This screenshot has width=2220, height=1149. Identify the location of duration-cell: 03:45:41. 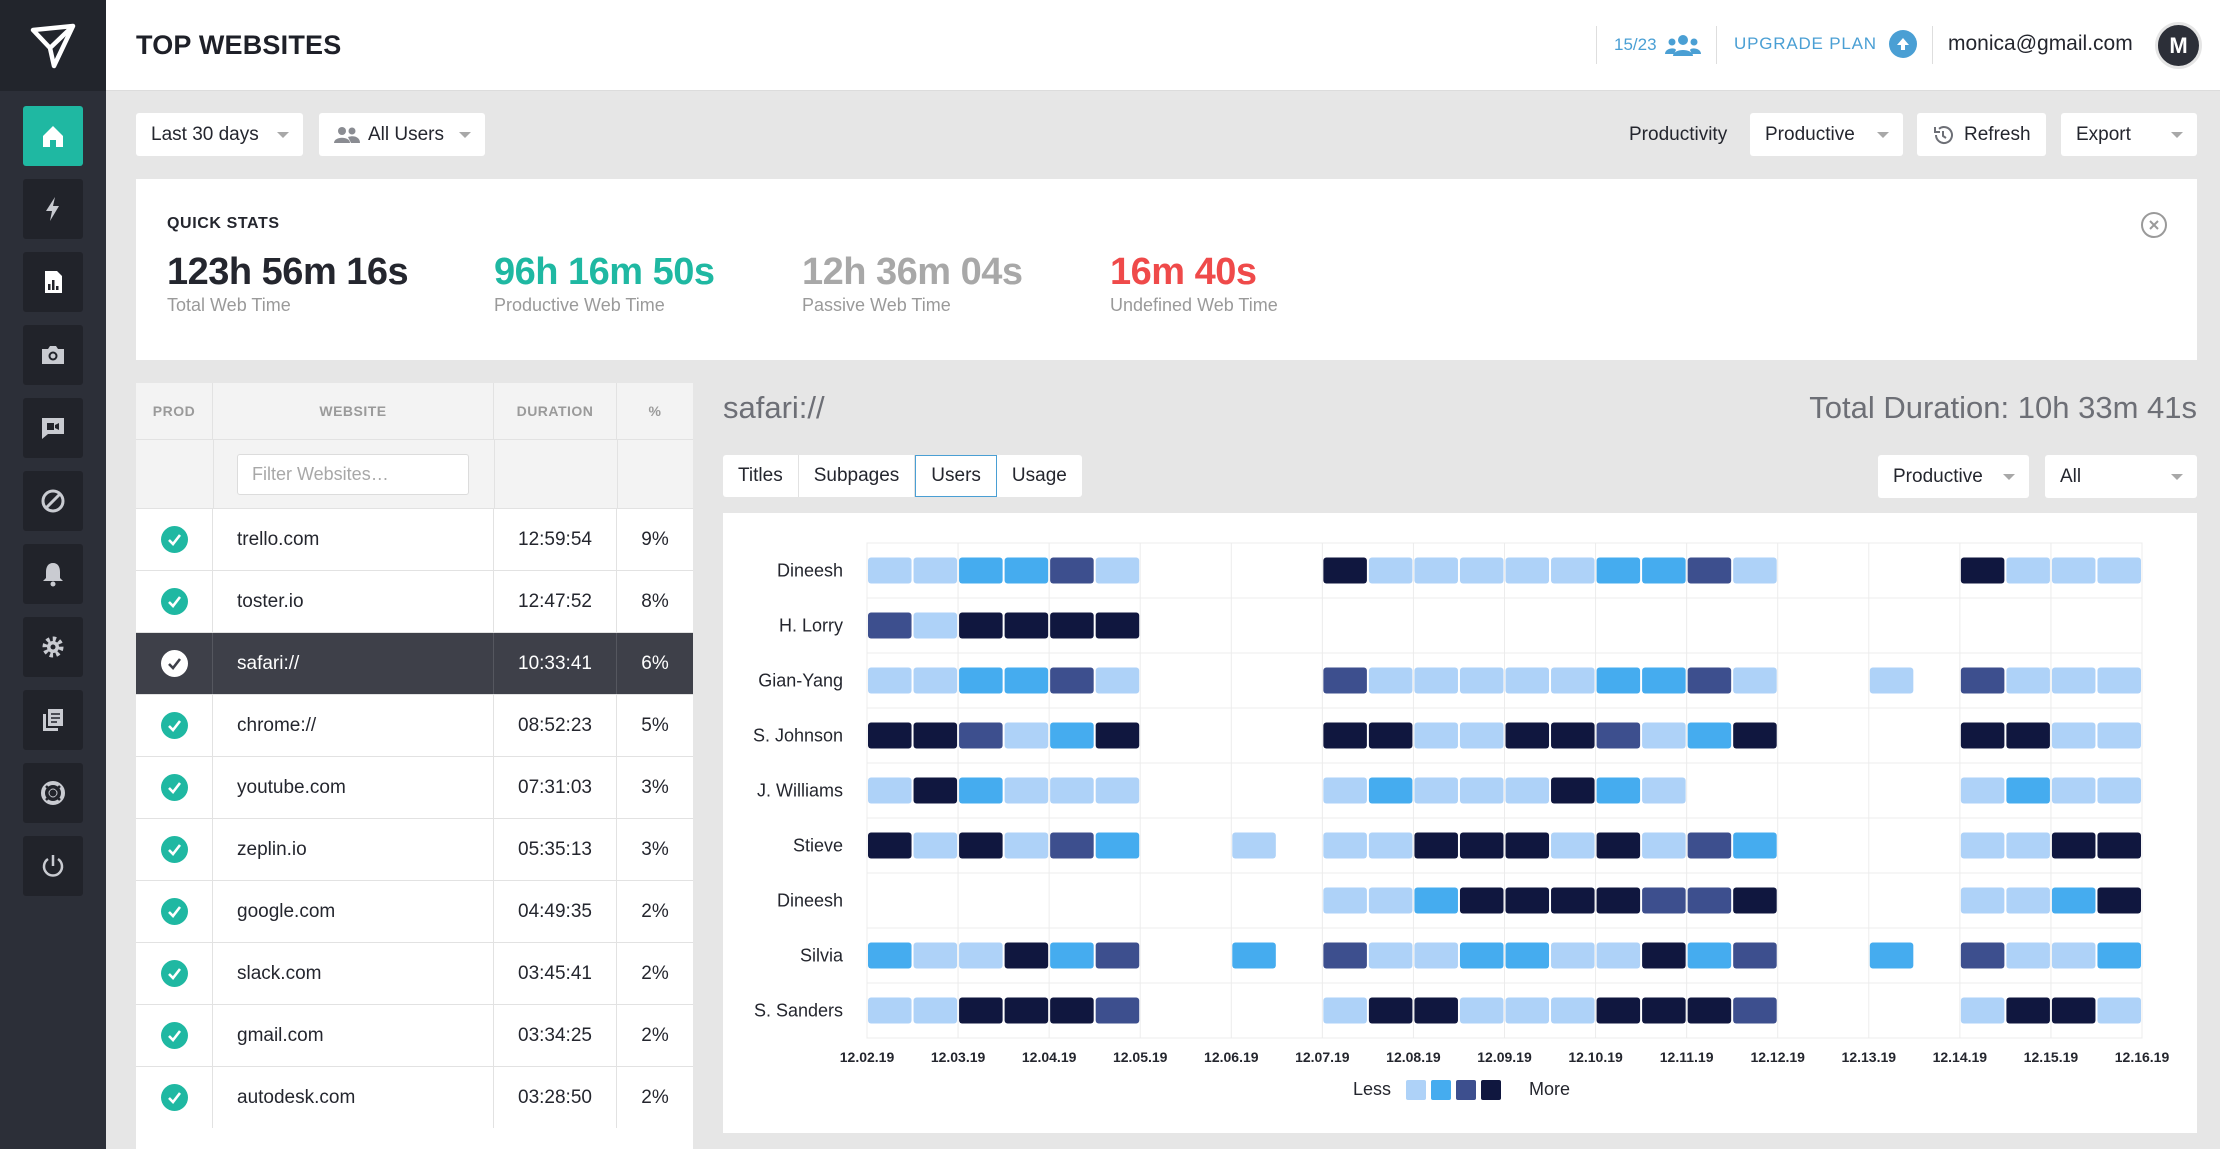
(555, 973).